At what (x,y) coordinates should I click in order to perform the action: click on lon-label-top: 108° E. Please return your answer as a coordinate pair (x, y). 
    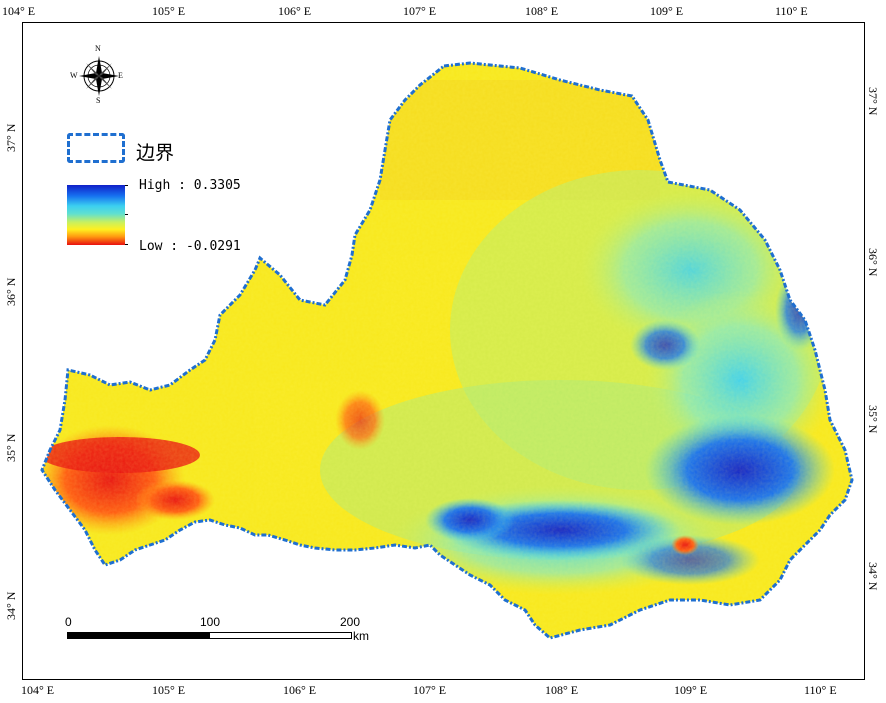
    Looking at the image, I should click on (542, 11).